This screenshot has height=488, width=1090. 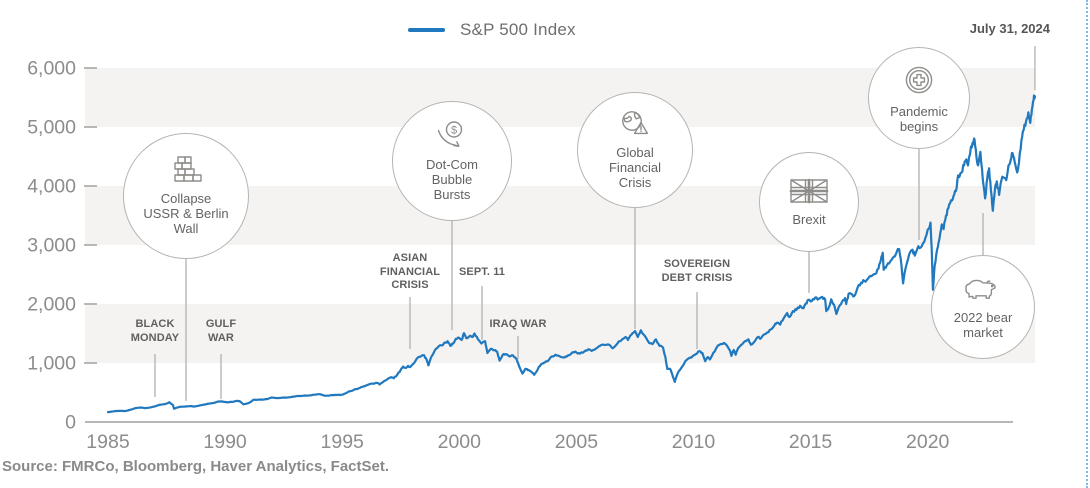 I want to click on x-axis-label: 1995, so click(x=343, y=442).